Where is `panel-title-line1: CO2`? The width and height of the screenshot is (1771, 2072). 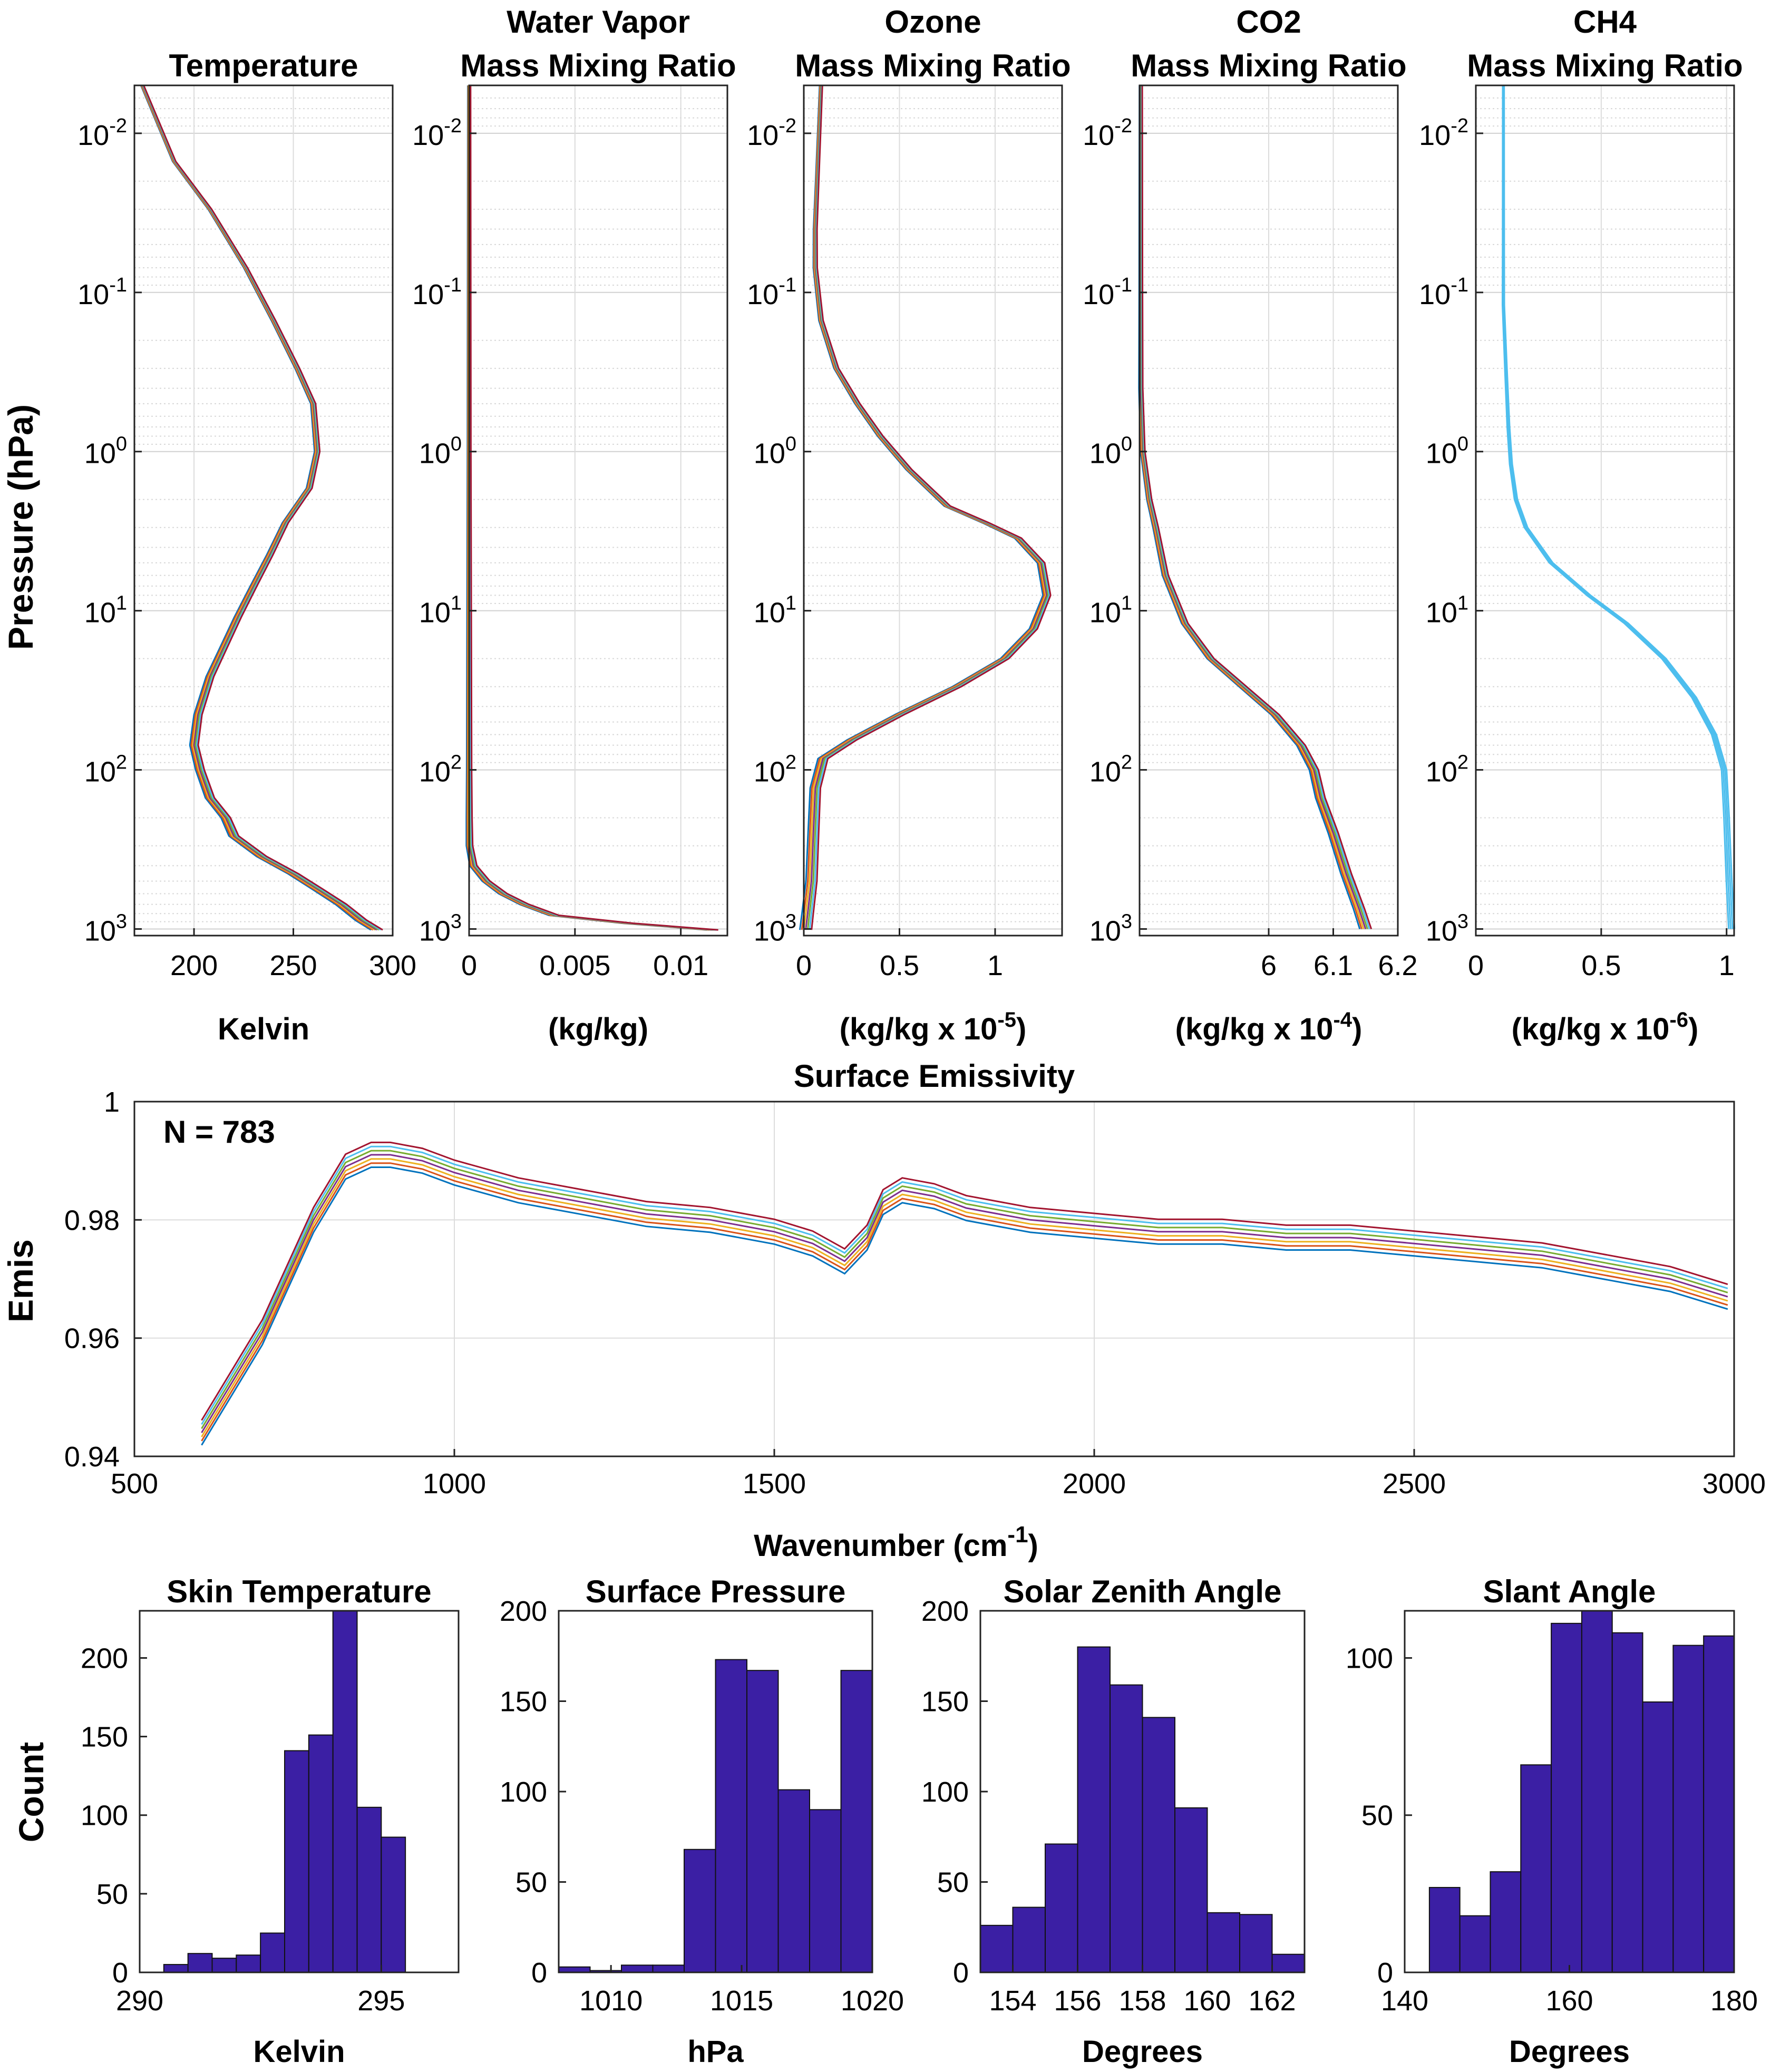
panel-title-line1: CO2 is located at coordinates (1268, 22).